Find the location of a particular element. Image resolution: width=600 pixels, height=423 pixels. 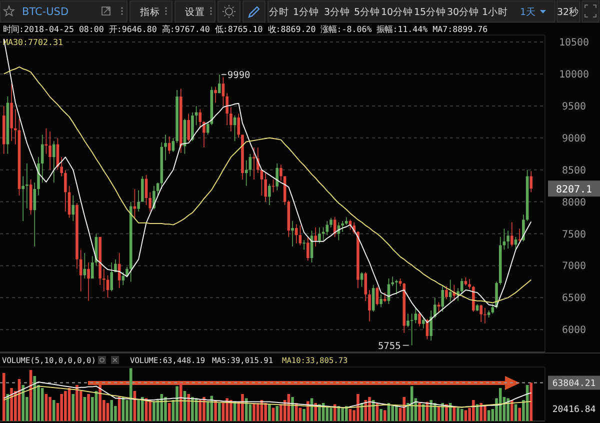

text: 32秒 is located at coordinates (568, 12).